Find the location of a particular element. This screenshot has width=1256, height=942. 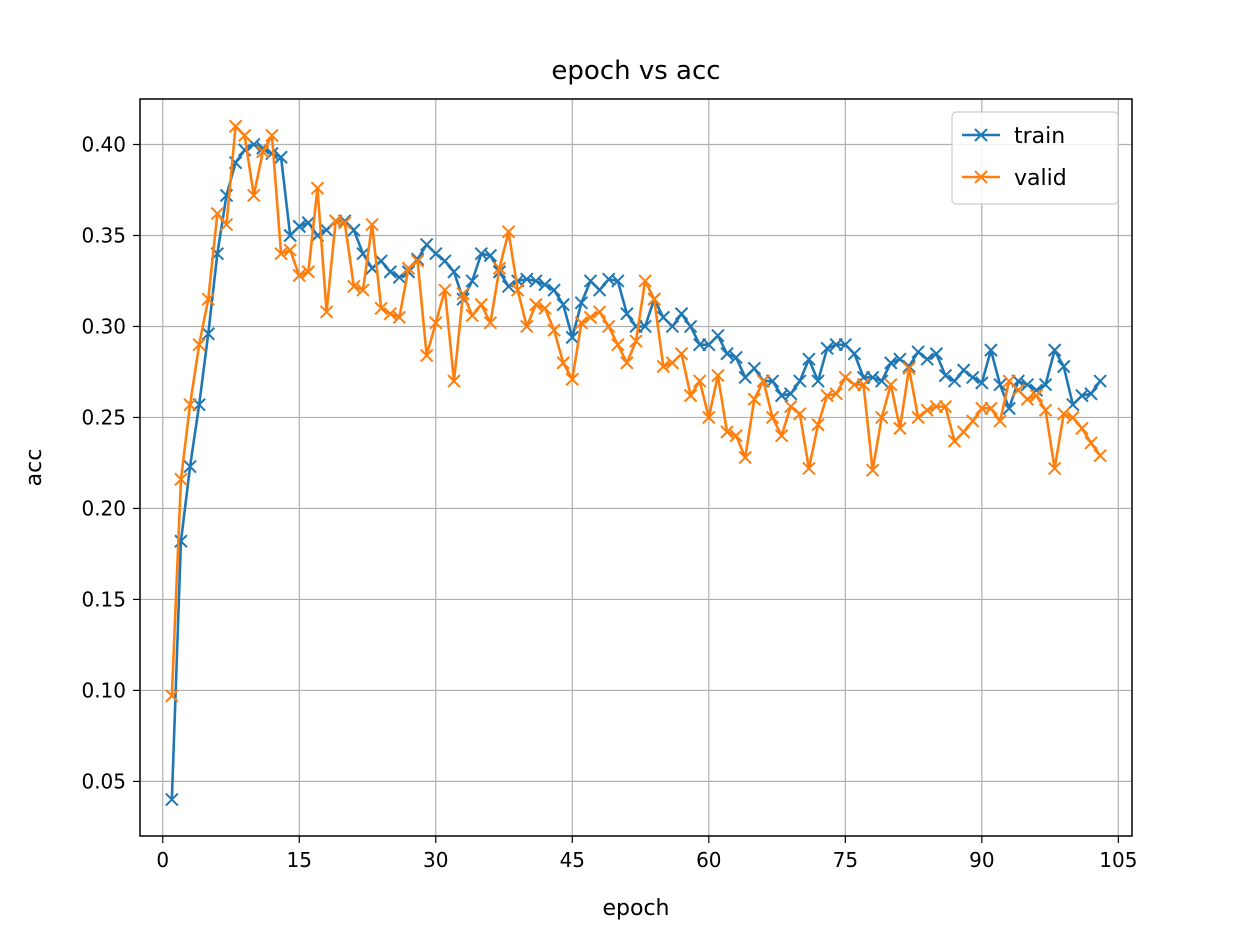

y-tick-label-6: 0.35 is located at coordinates (103, 235).